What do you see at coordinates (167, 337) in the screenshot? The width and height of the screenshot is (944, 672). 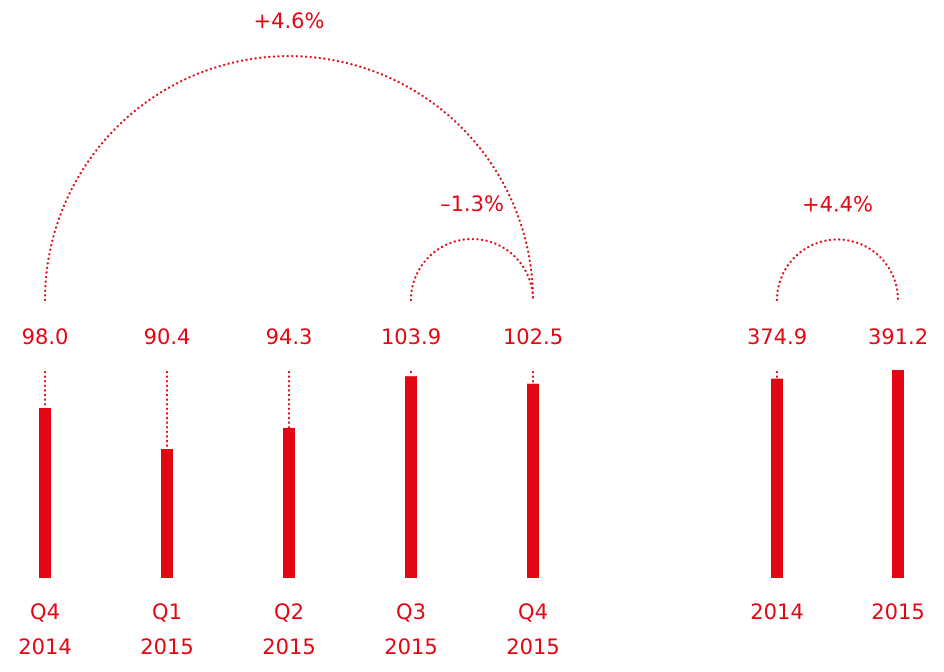 I see `value-label: 90.4` at bounding box center [167, 337].